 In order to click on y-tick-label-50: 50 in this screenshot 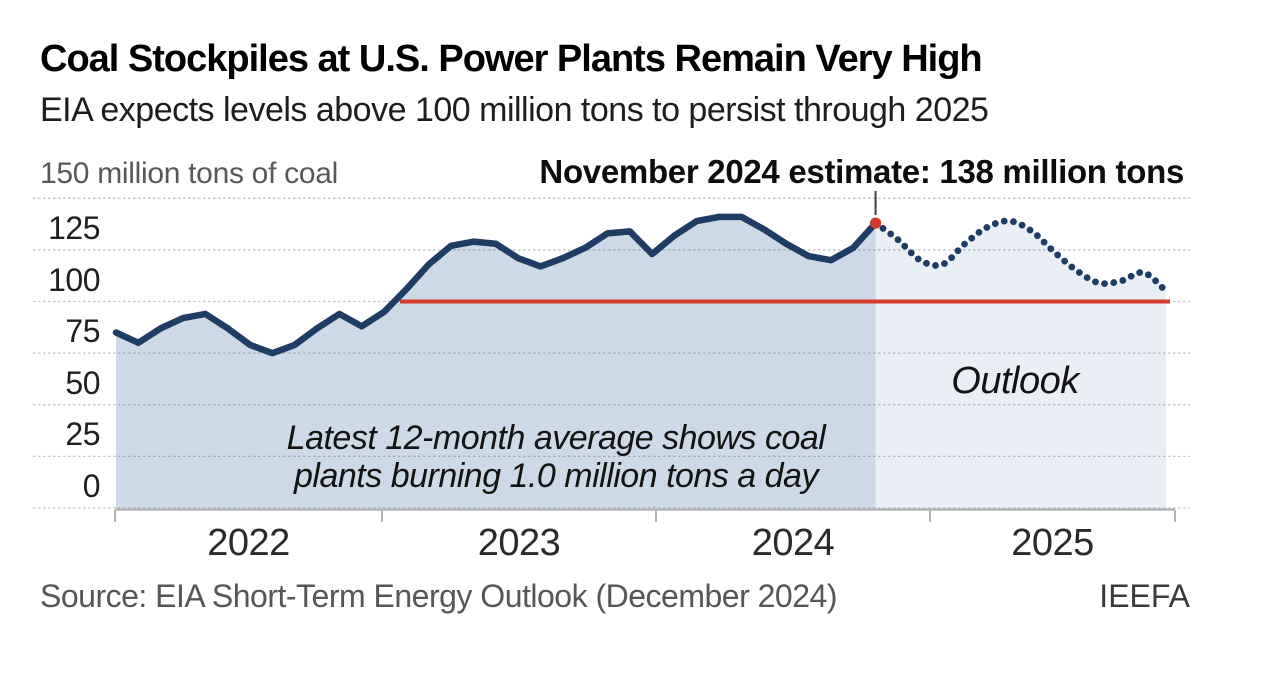, I will do `click(82, 382)`.